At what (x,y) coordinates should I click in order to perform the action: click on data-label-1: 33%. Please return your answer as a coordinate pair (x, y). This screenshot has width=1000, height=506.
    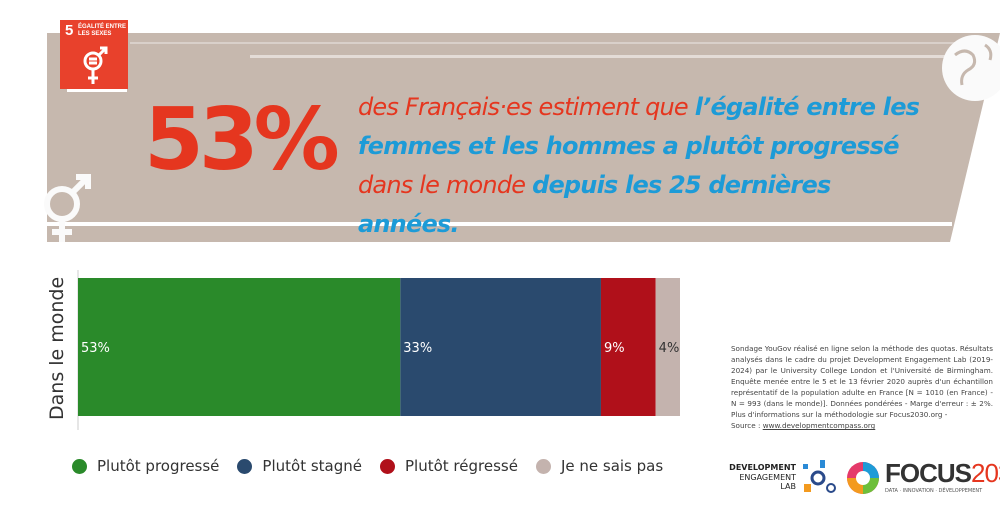
    Looking at the image, I should click on (417, 348).